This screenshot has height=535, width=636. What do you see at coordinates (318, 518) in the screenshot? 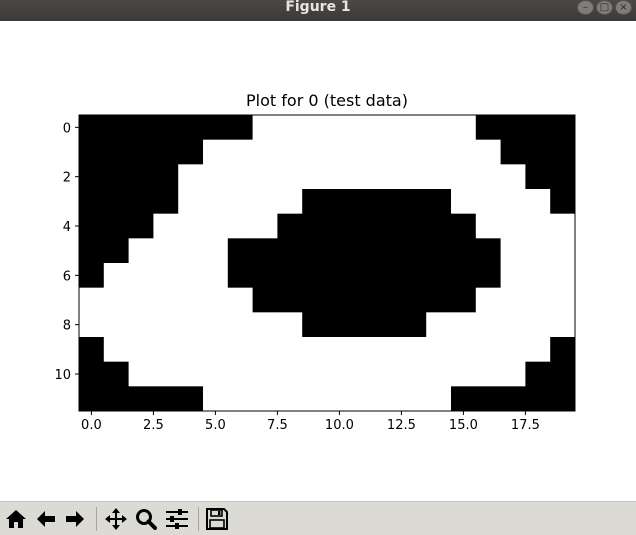
I see `navigation-toolbar` at bounding box center [318, 518].